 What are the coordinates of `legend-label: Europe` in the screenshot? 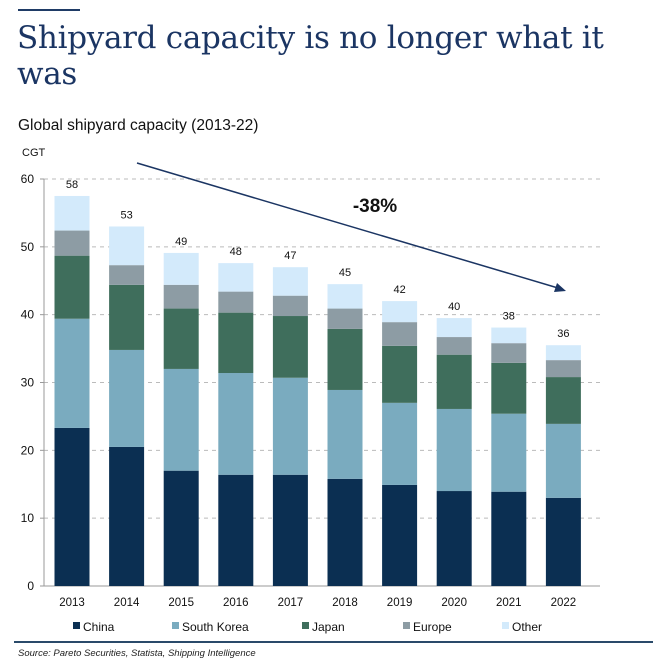 It's located at (432, 627).